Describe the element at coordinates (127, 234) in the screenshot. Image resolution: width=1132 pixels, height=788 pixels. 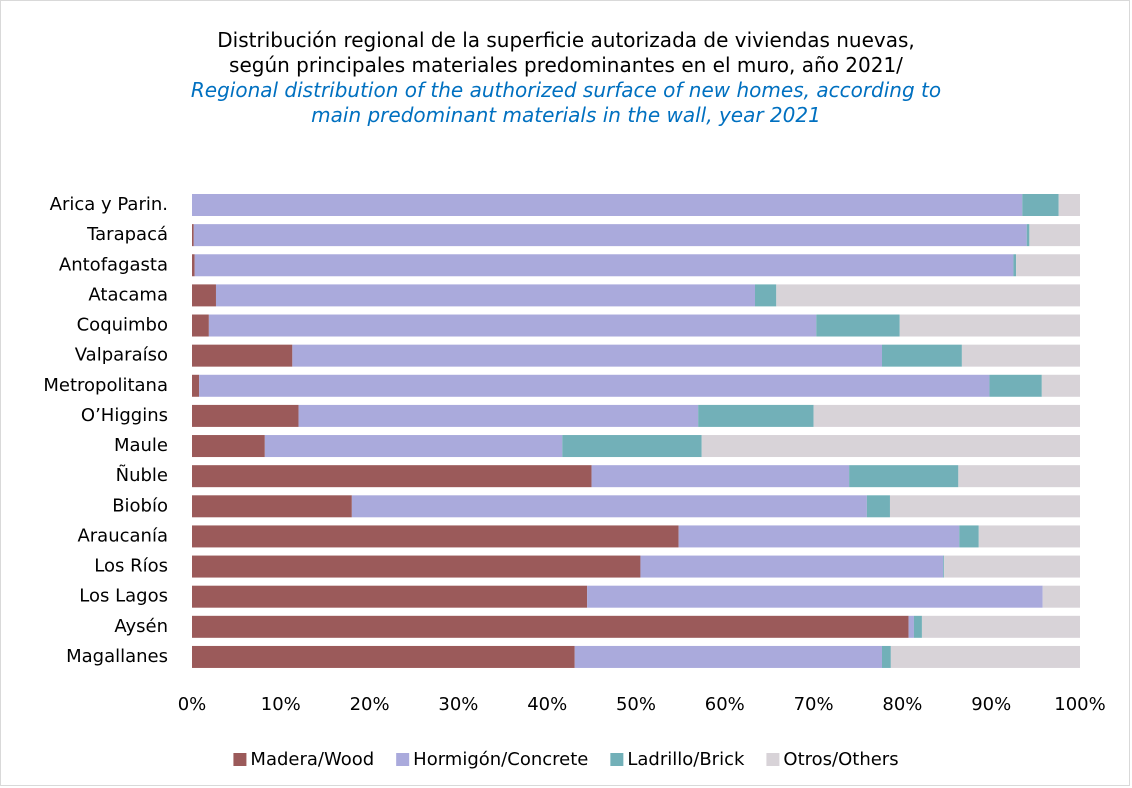
I see `y-tick-label: Tarapacá` at that location.